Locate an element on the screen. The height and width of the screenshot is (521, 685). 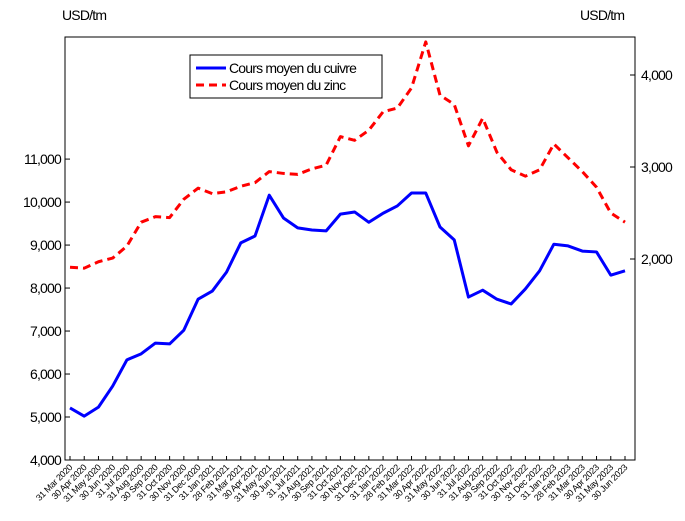
y-tick-label: 6,000 is located at coordinates (46, 374).